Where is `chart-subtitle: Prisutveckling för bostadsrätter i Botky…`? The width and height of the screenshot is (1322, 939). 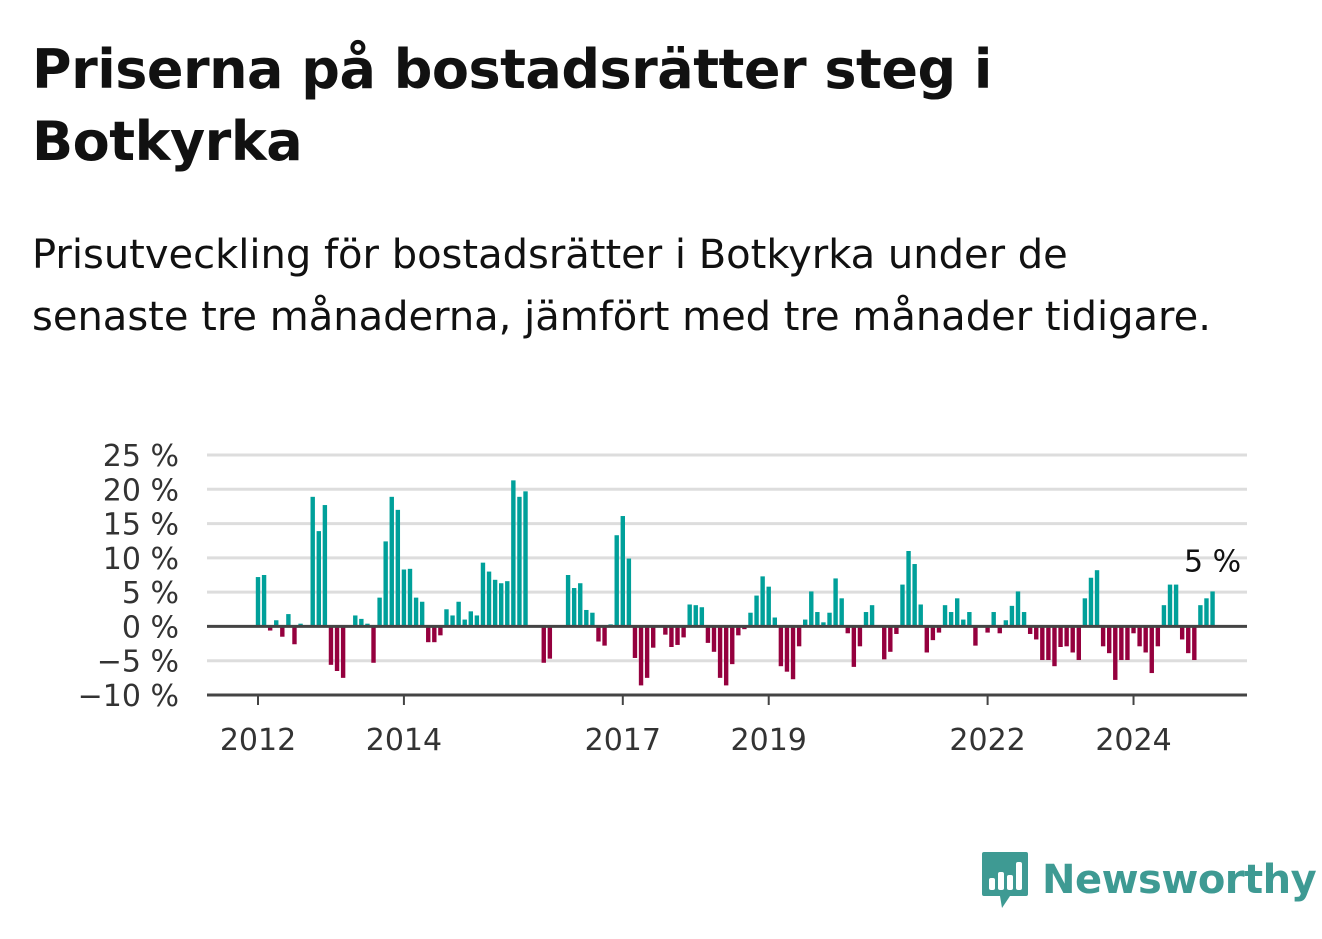 chart-subtitle: Prisutveckling för bostadsrätter i Botky… is located at coordinates (621, 286).